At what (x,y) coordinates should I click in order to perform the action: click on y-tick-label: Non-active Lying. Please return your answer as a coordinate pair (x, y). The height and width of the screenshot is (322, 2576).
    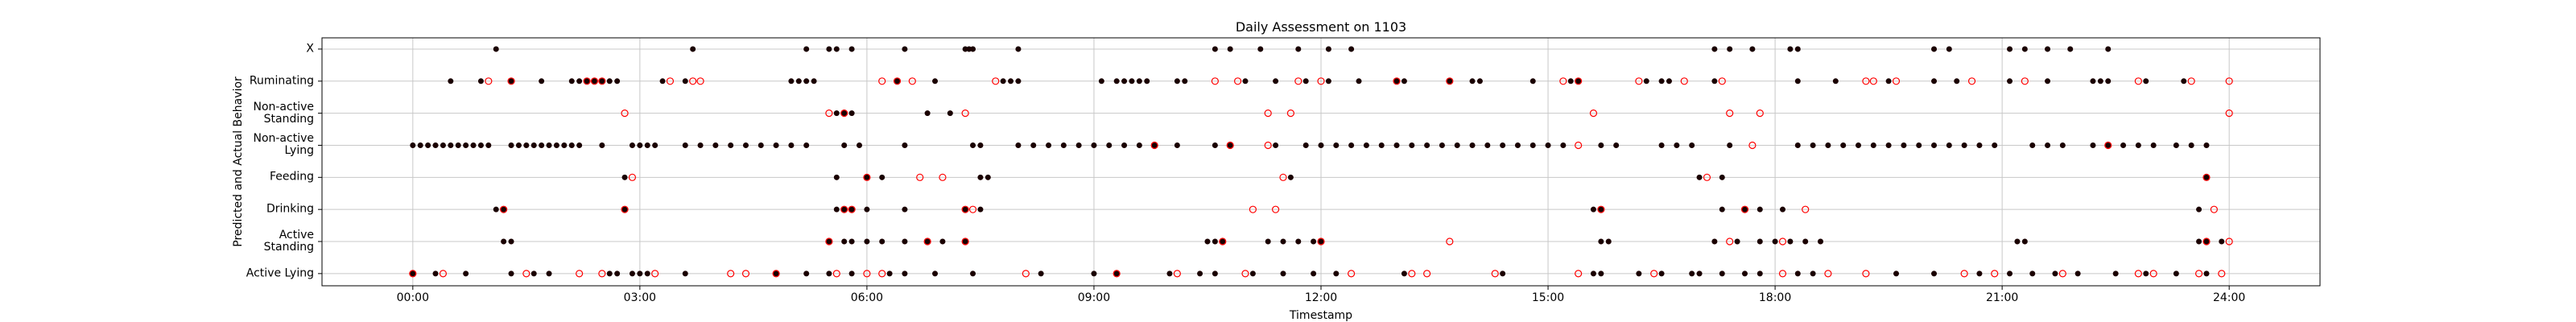
    Looking at the image, I should click on (283, 145).